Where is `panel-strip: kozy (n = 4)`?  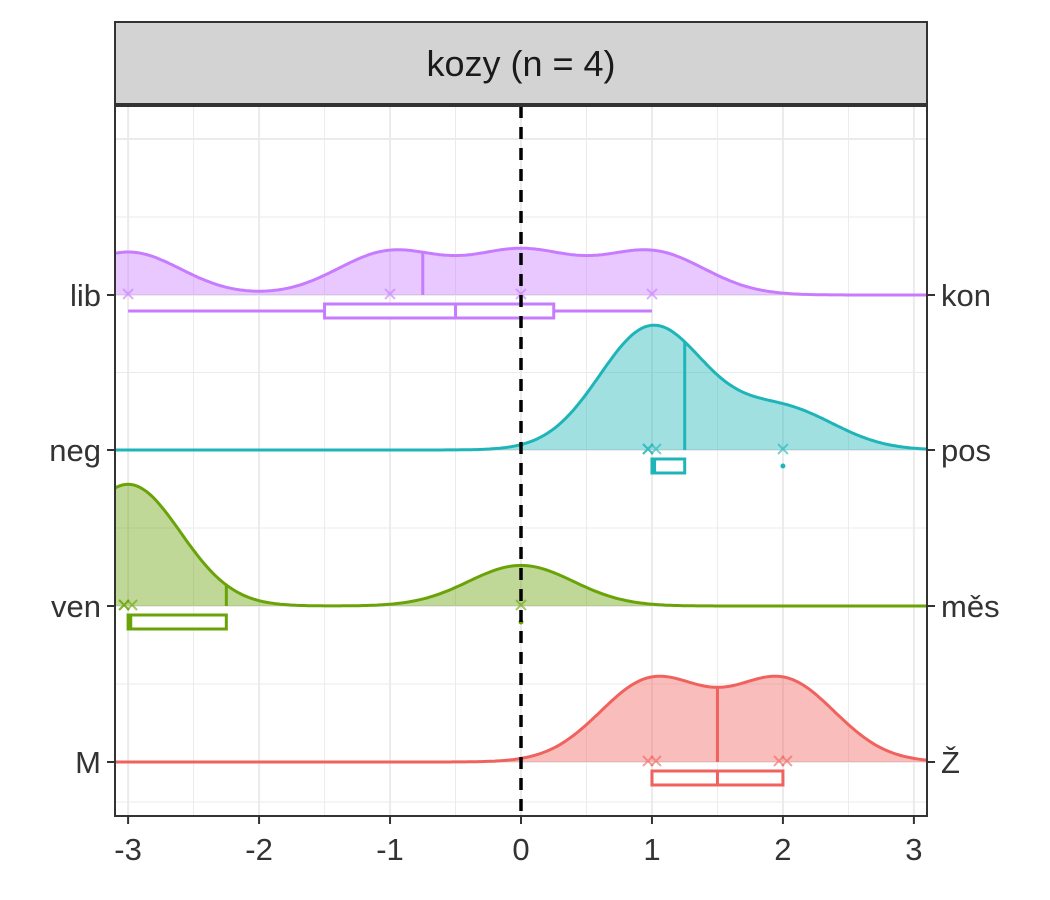
panel-strip: kozy (n = 4) is located at coordinates (521, 63).